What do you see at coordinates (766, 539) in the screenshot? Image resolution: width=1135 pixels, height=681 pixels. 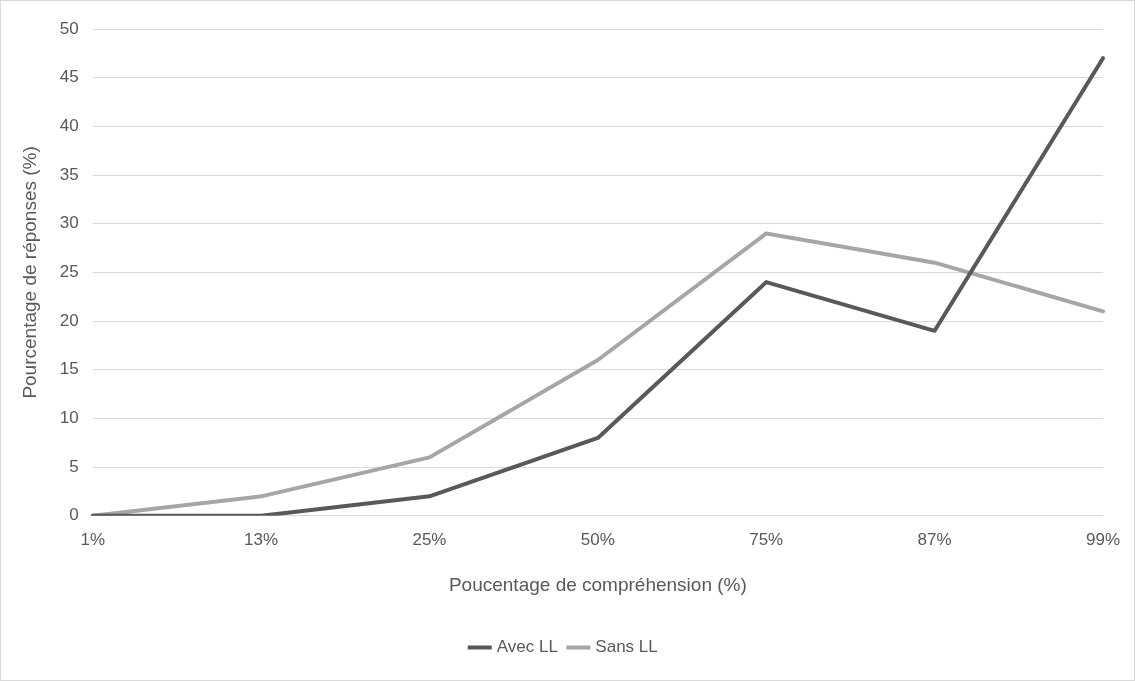 I see `x-tick-label: 75%` at bounding box center [766, 539].